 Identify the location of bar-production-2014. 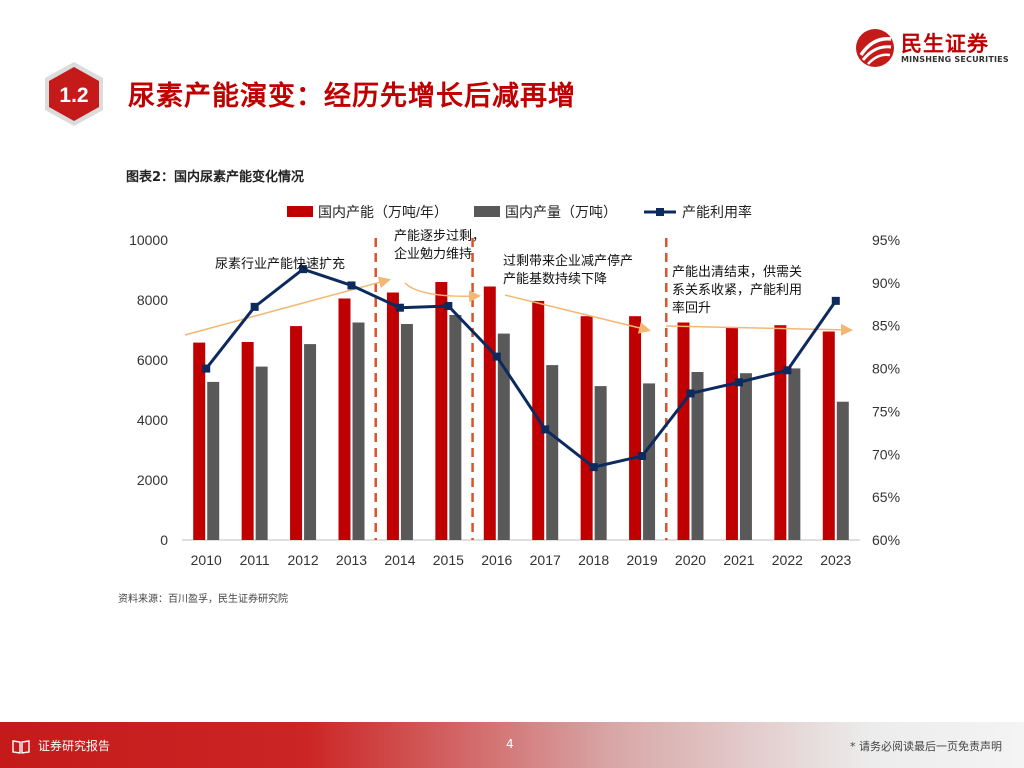
(406, 432).